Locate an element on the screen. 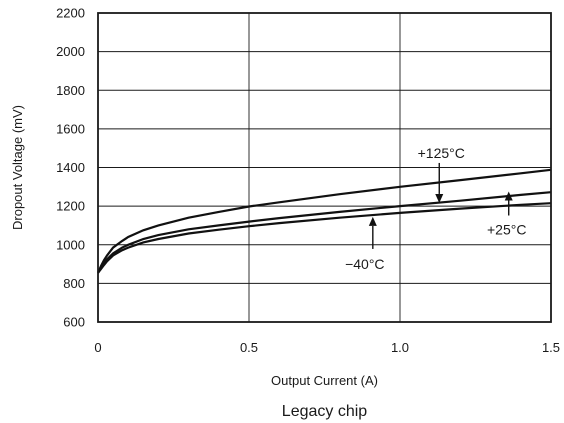 Image resolution: width=564 pixels, height=423 pixels. y-tick-label: 1200 is located at coordinates (70, 206).